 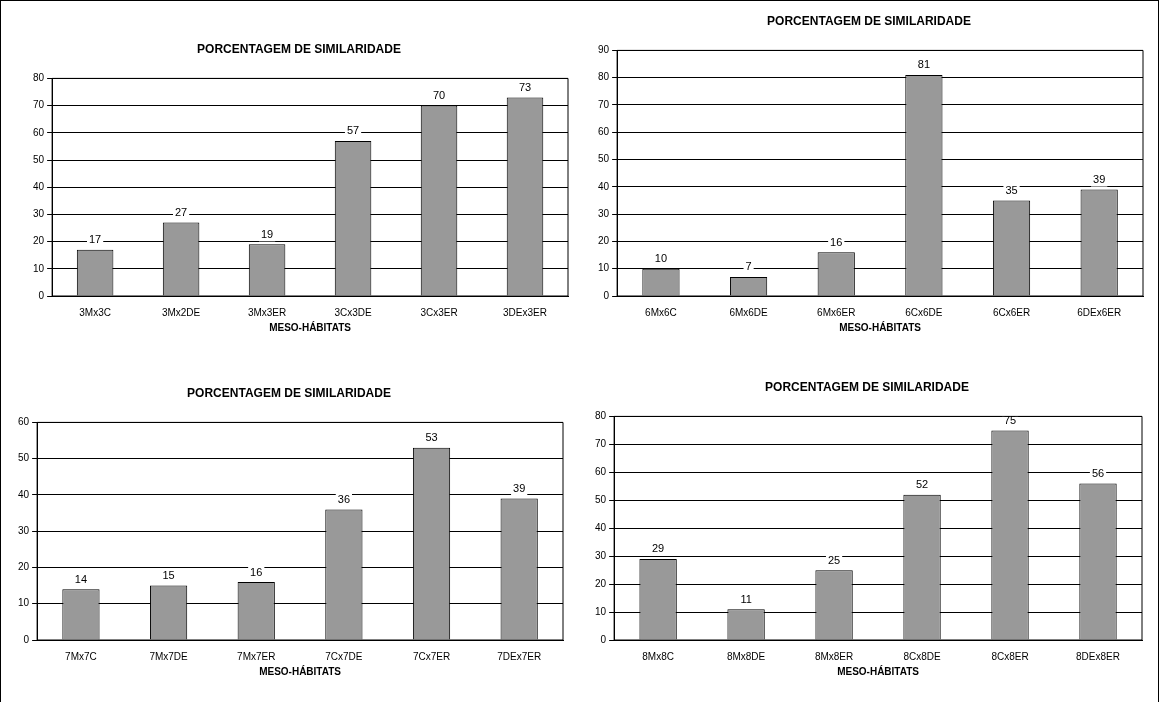 I want to click on data-label: 15, so click(x=168, y=575).